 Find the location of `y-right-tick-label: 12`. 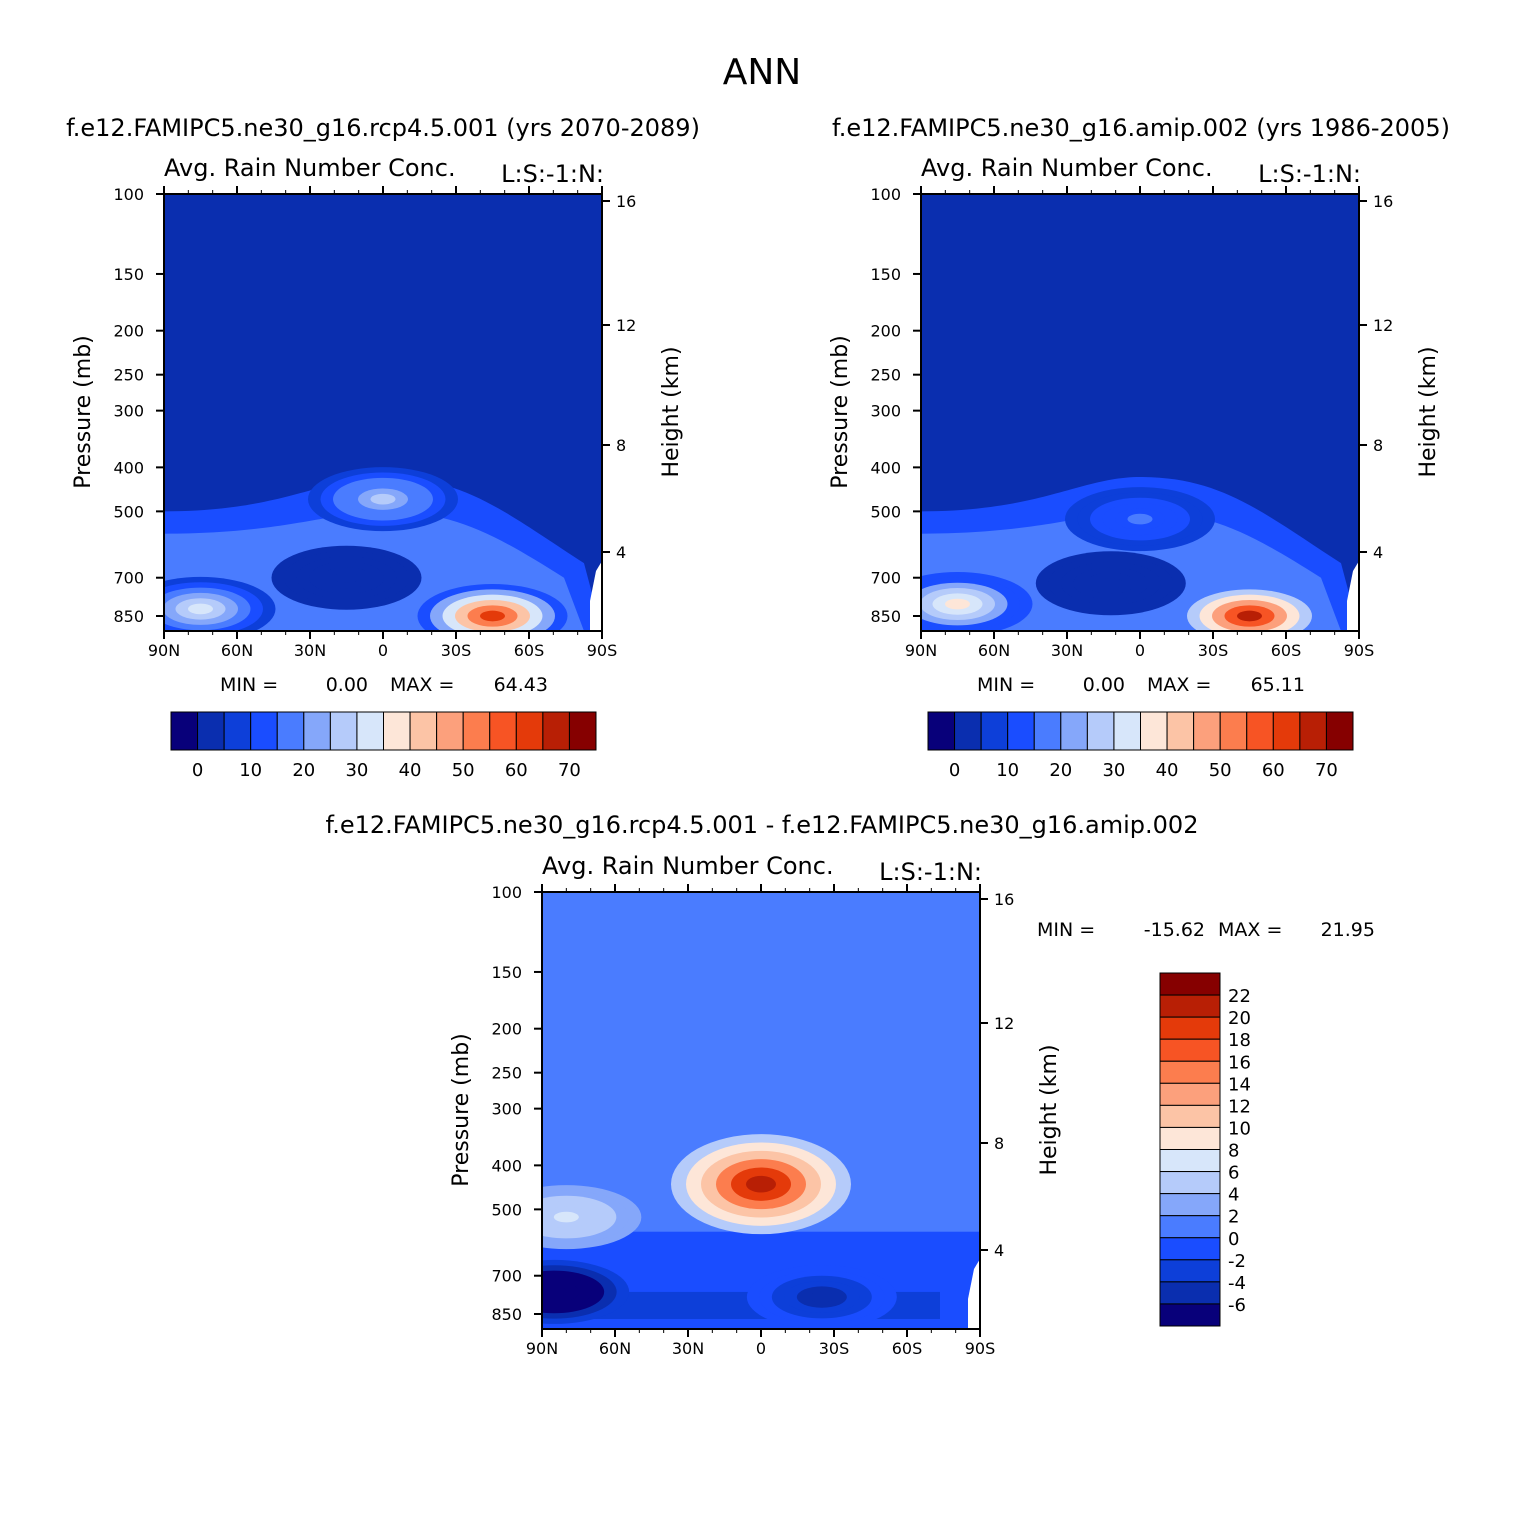

y-right-tick-label: 12 is located at coordinates (626, 325).